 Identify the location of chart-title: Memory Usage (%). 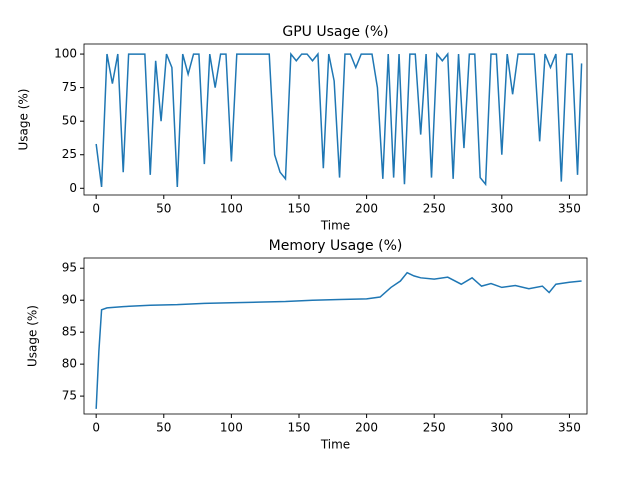
(336, 246).